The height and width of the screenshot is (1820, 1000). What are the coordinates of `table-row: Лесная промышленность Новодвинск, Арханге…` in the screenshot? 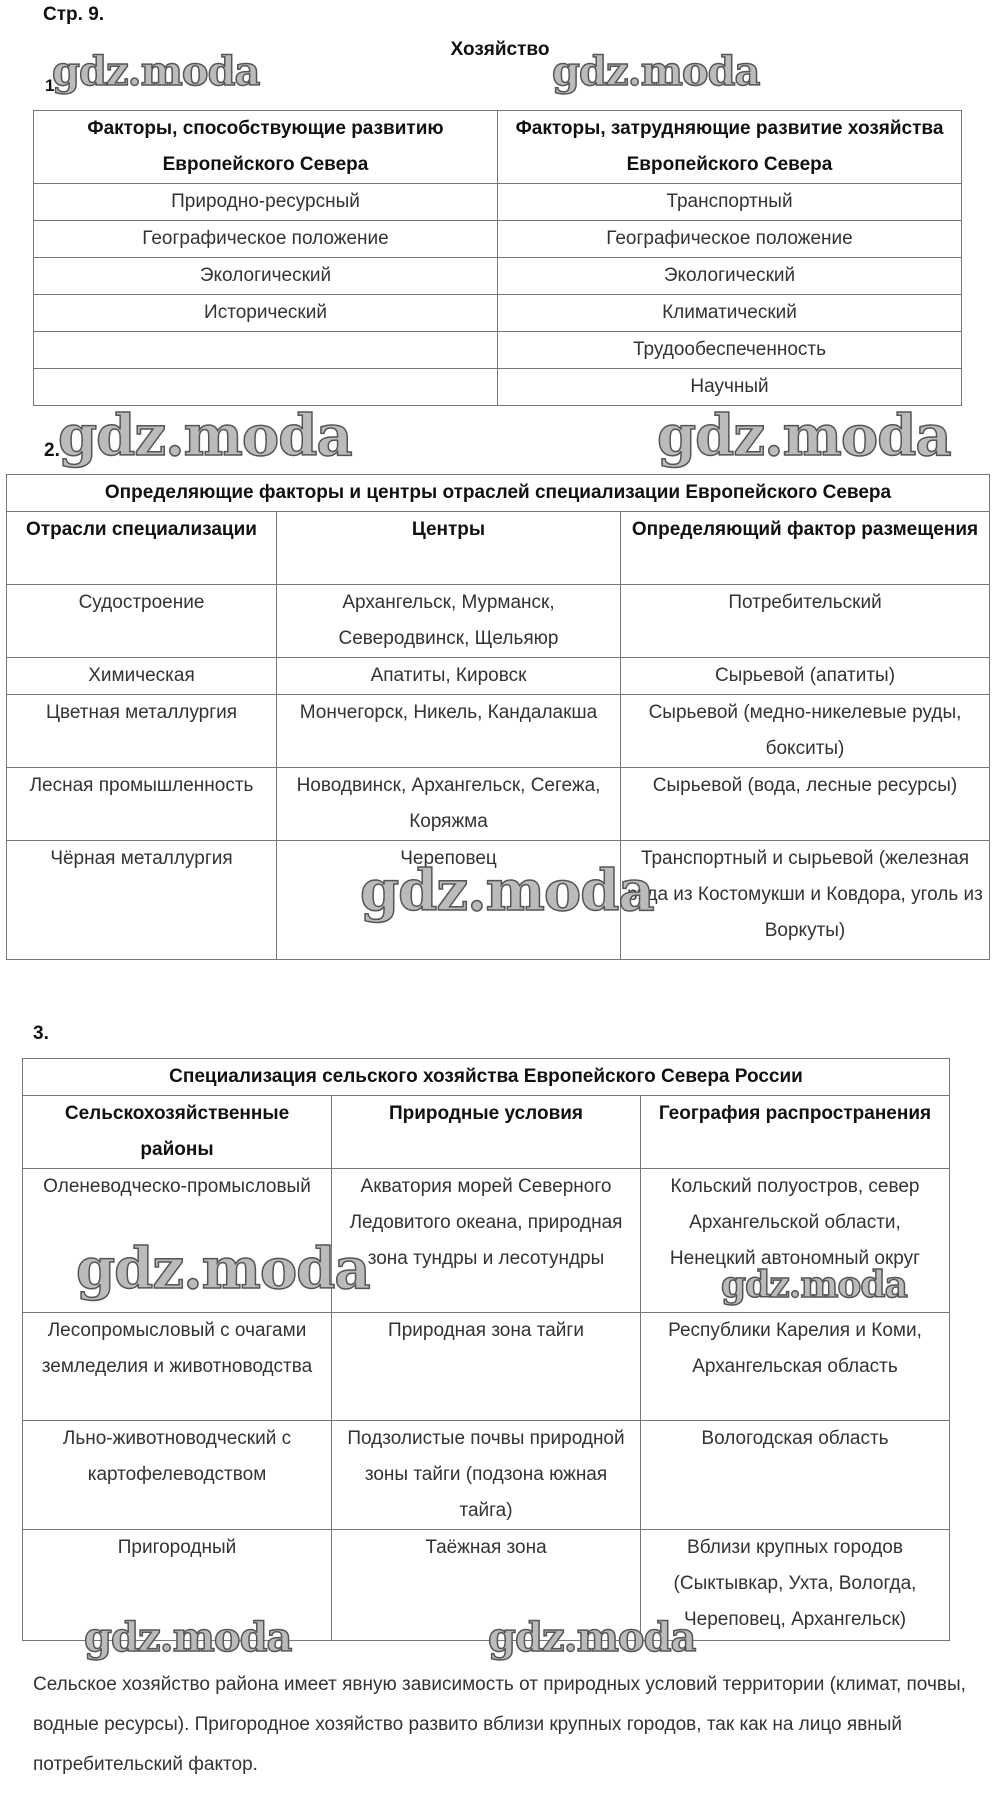 It's located at (498, 804).